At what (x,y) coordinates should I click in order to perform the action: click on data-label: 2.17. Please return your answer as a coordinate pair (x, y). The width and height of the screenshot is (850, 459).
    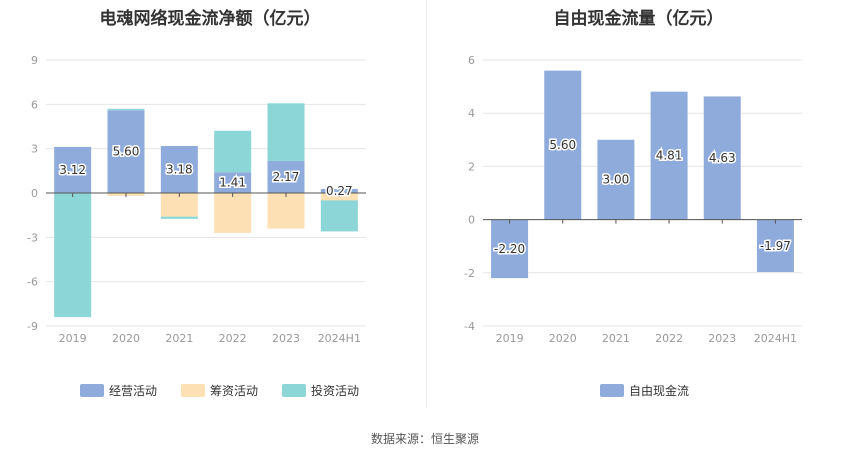
    Looking at the image, I should click on (286, 177).